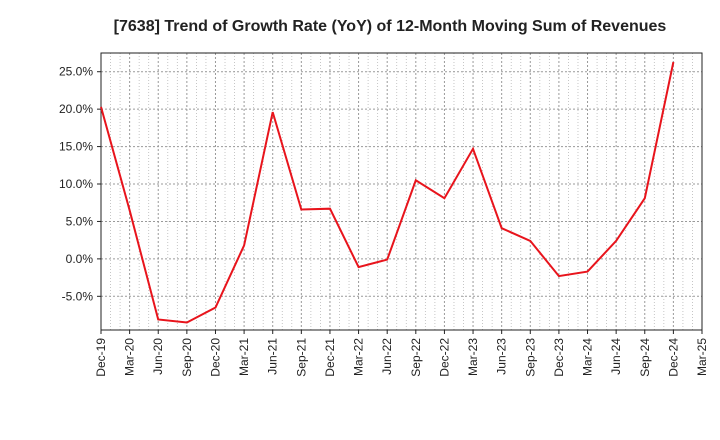 Image resolution: width=720 pixels, height=440 pixels. What do you see at coordinates (702, 357) in the screenshot?
I see `x-tick-label: Mar-25` at bounding box center [702, 357].